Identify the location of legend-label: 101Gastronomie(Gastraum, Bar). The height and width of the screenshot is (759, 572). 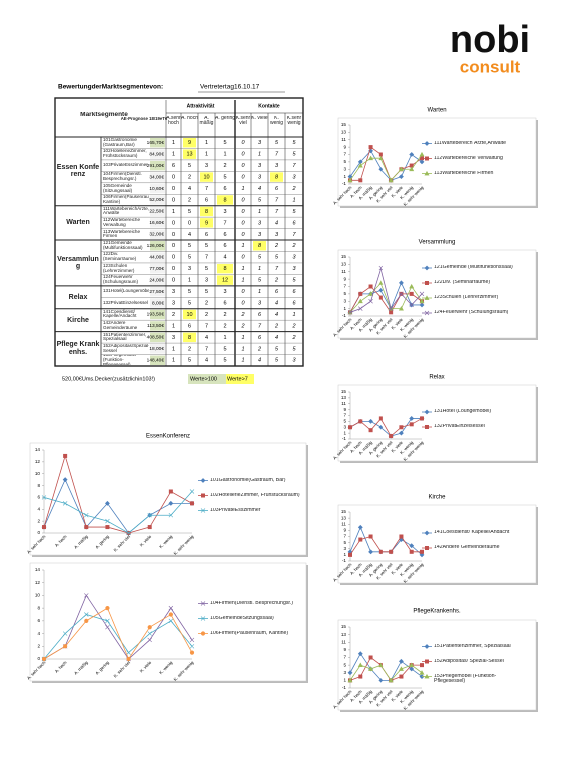
(248, 480).